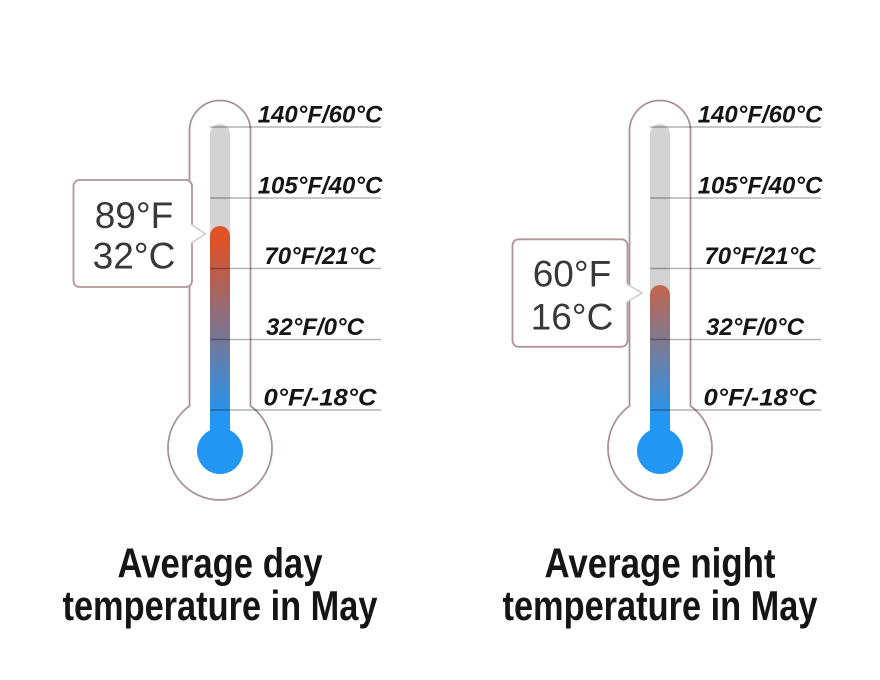 The height and width of the screenshot is (680, 880). What do you see at coordinates (660, 563) in the screenshot?
I see `svg-text: Average night` at bounding box center [660, 563].